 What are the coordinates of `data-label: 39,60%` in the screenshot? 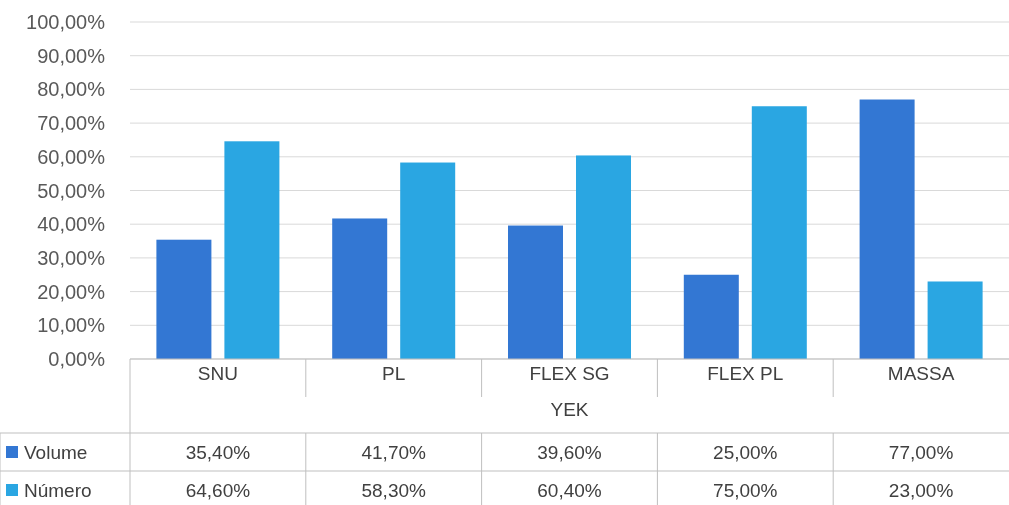 It's located at (569, 452).